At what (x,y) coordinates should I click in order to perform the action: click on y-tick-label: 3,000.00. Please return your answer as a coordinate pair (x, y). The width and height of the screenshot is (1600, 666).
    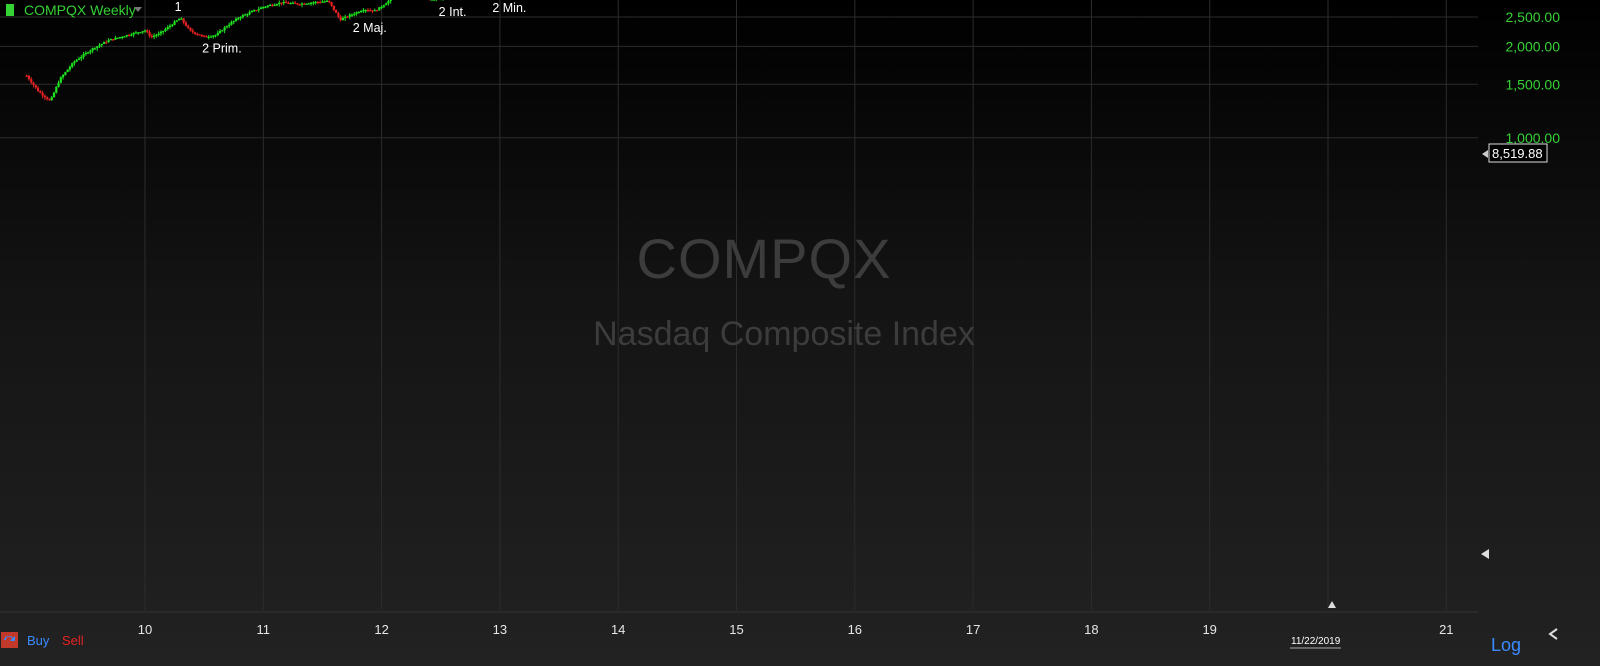
    Looking at the image, I should click on (1533, 0).